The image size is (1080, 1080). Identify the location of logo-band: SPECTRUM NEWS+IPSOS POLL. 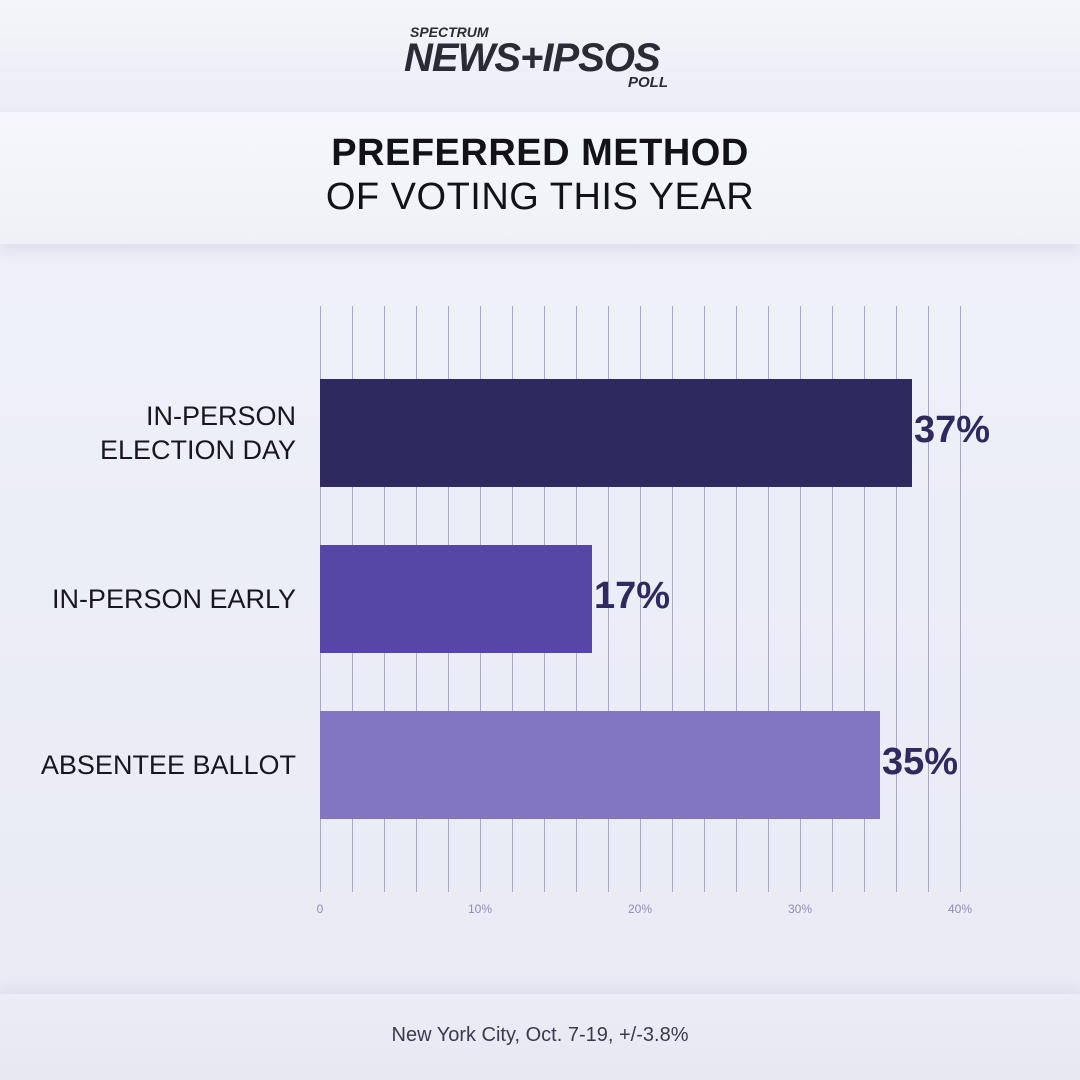
(540, 56).